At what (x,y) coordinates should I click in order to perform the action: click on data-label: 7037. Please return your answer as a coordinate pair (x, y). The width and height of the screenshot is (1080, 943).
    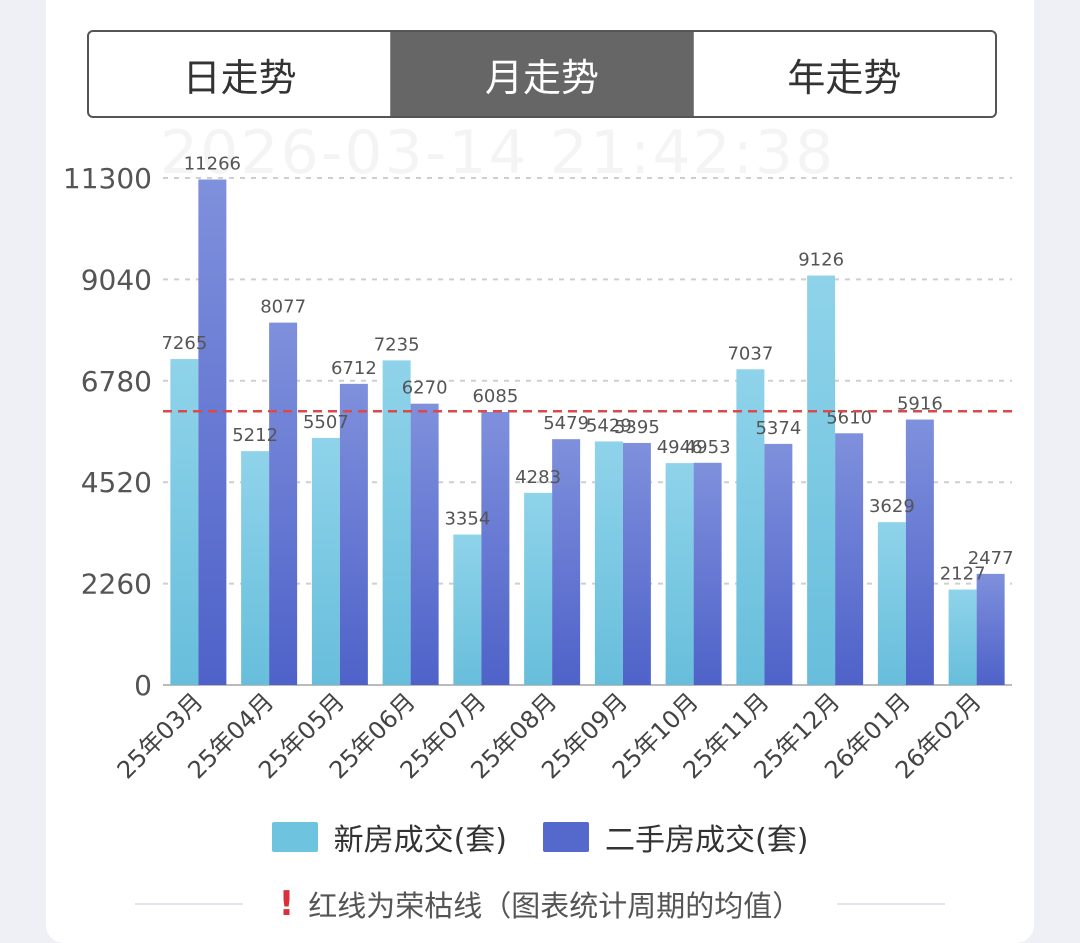
    Looking at the image, I should click on (750, 353).